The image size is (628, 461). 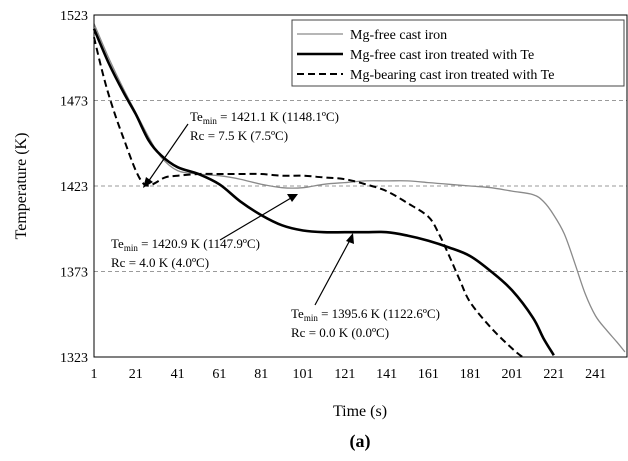 What do you see at coordinates (428, 374) in the screenshot?
I see `x-tick-label-161: 161` at bounding box center [428, 374].